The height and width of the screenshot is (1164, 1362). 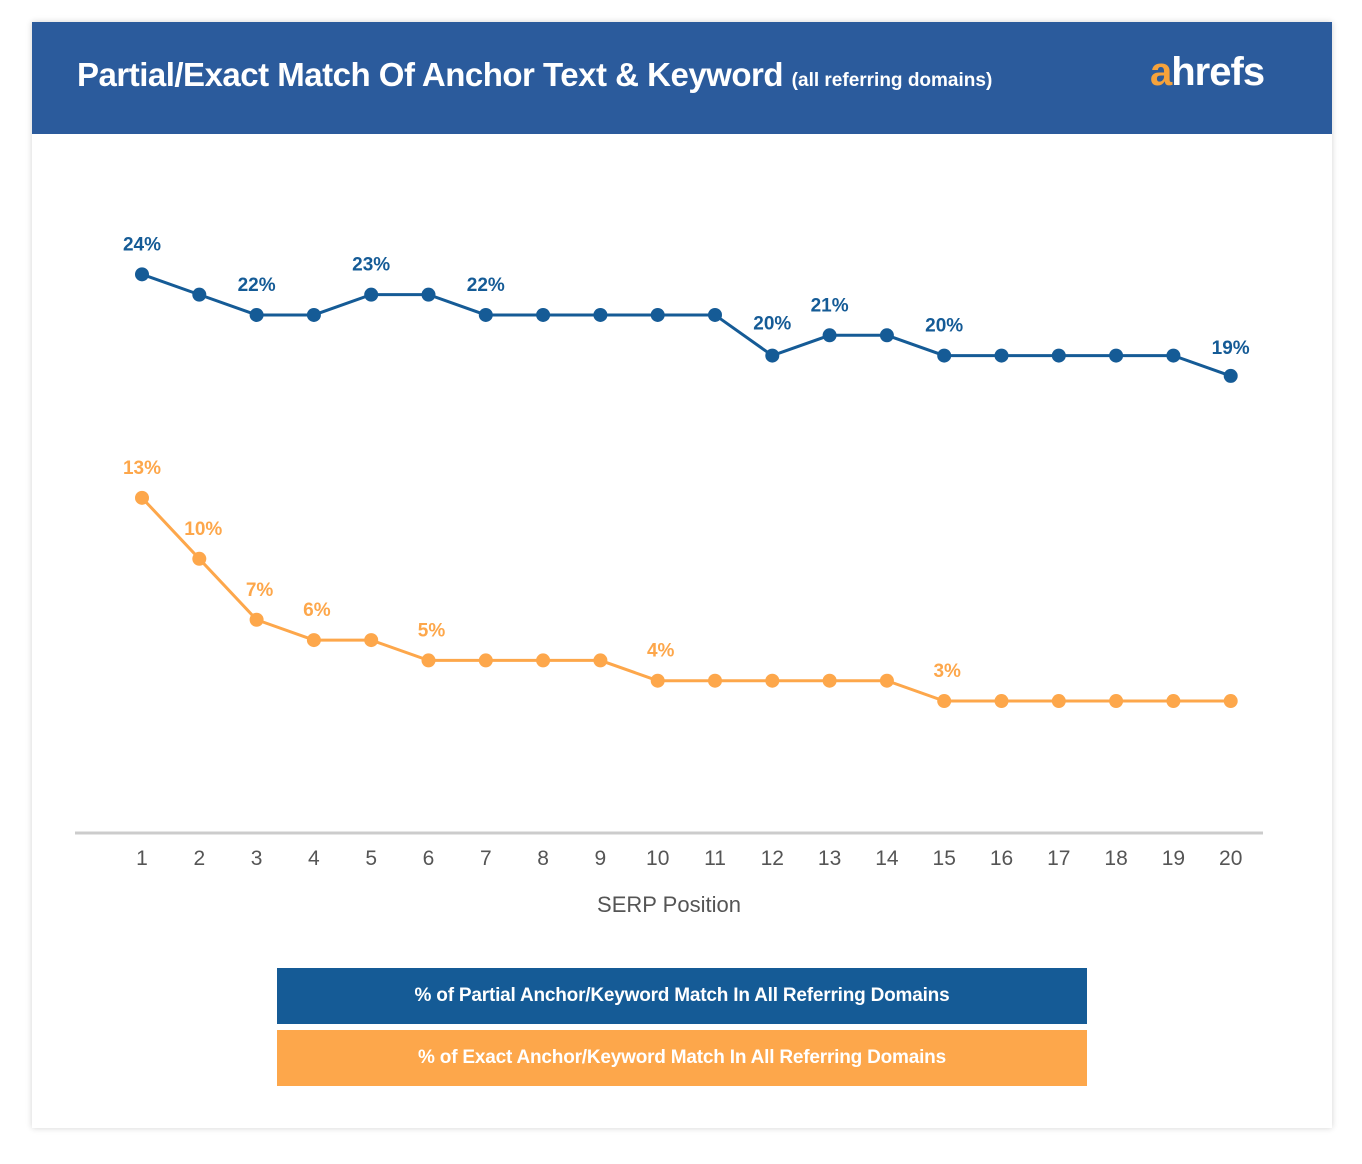 I want to click on x-tick-label: 5, so click(x=371, y=858).